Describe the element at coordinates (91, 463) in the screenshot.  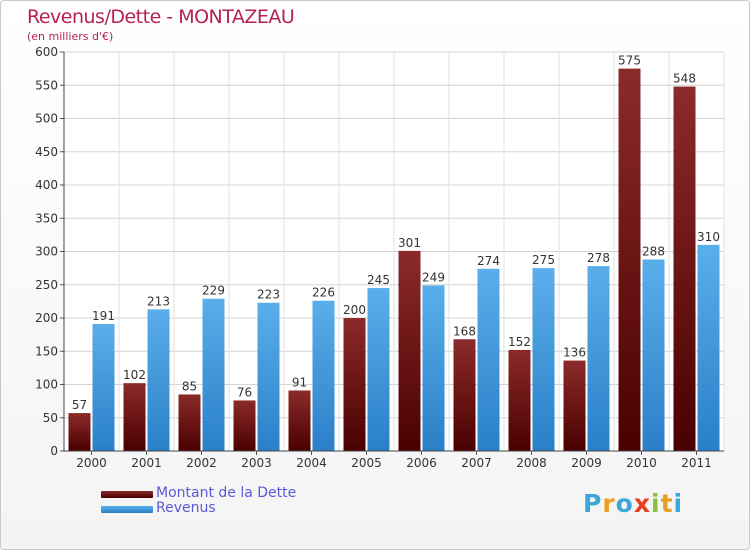
I see `x-tick-label: 2000` at that location.